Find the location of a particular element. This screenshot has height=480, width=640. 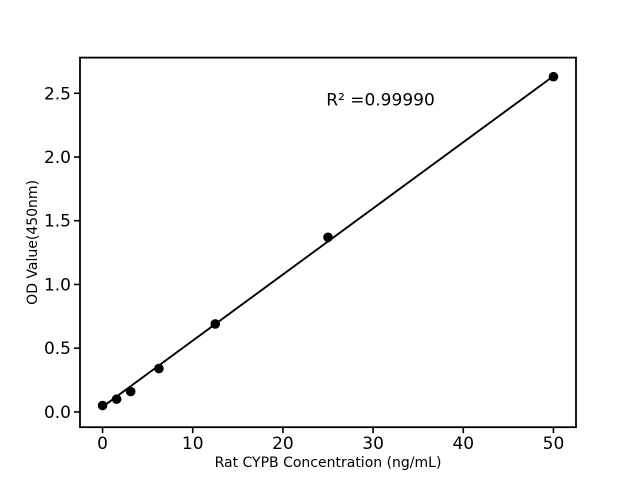

x-tick-label: 20 is located at coordinates (283, 444).